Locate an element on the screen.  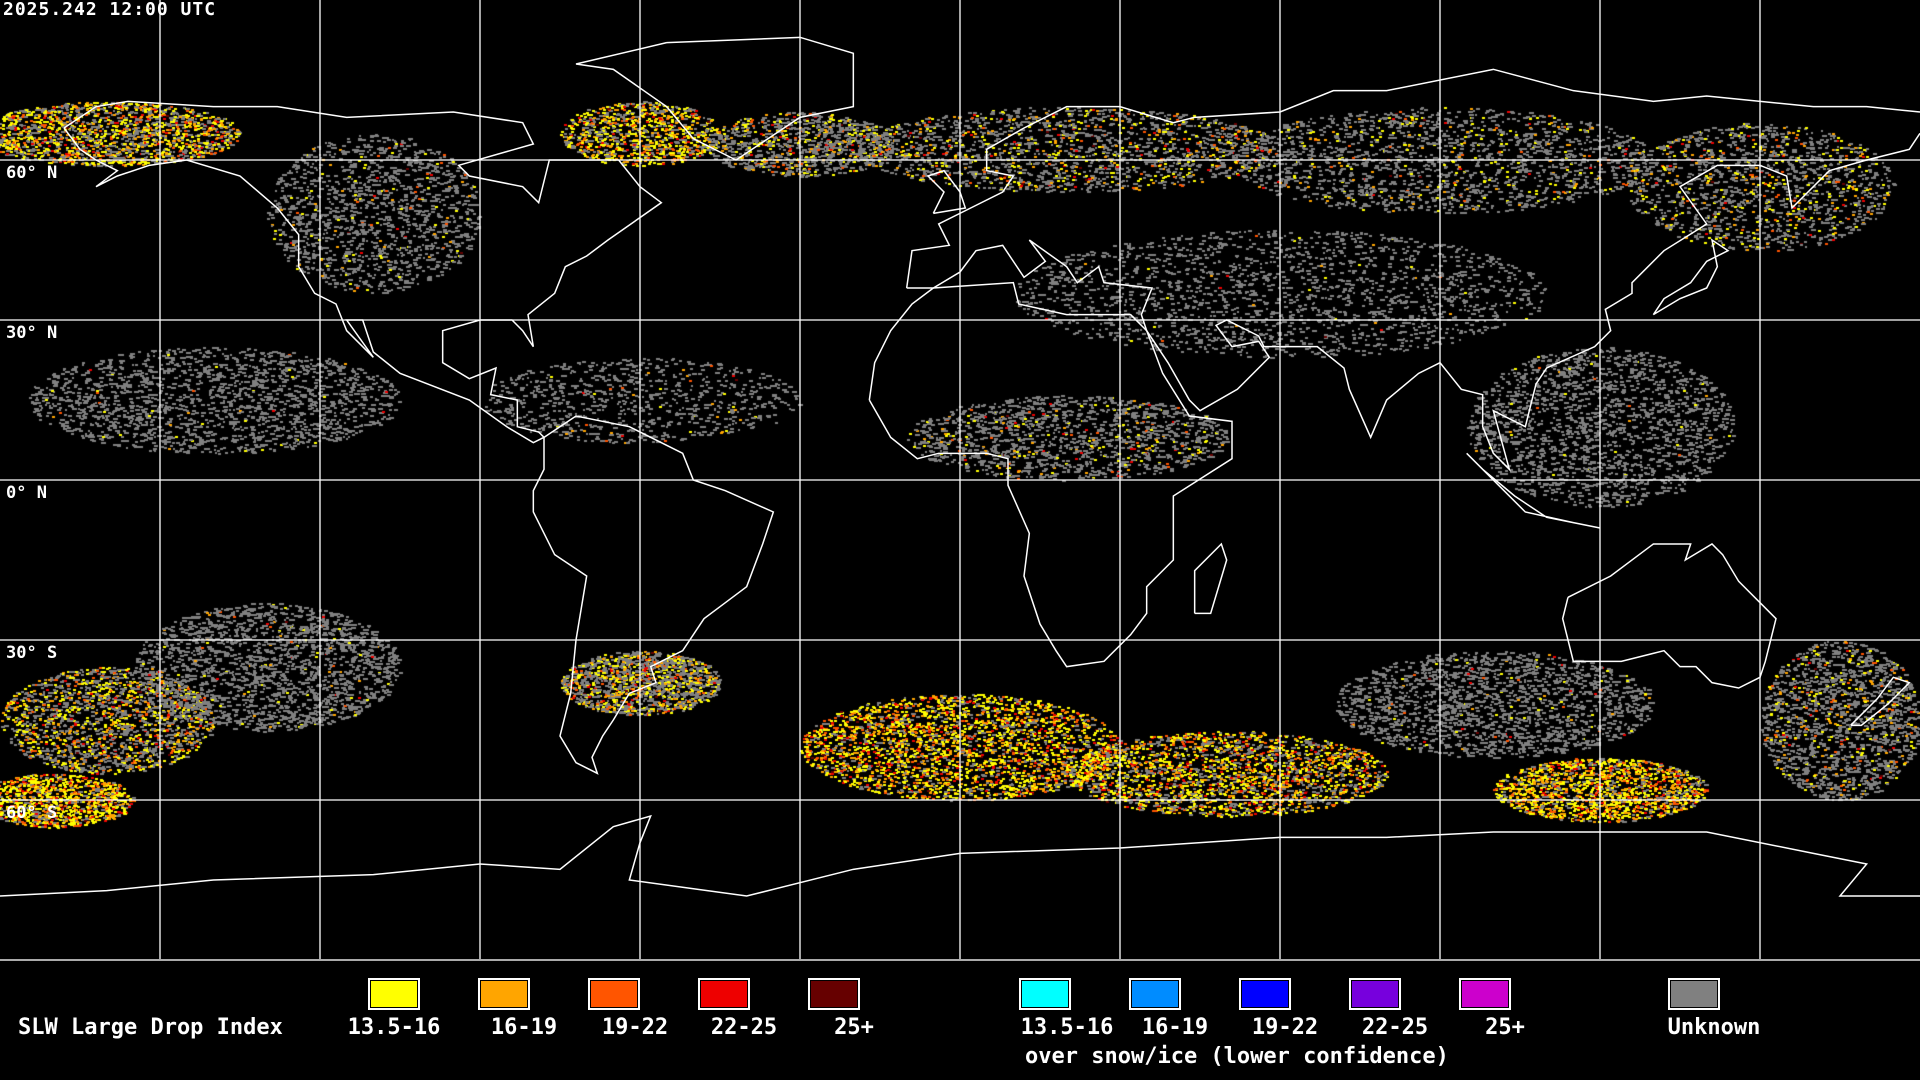
label-primary-1: 13.5-16 is located at coordinates (394, 1027).